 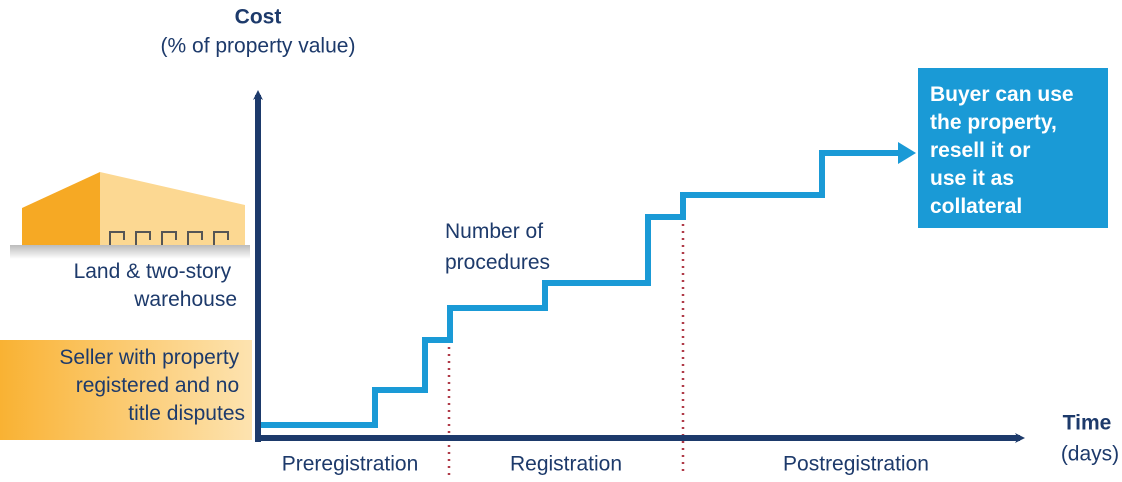 I want to click on text-line: collateral, so click(x=976, y=206).